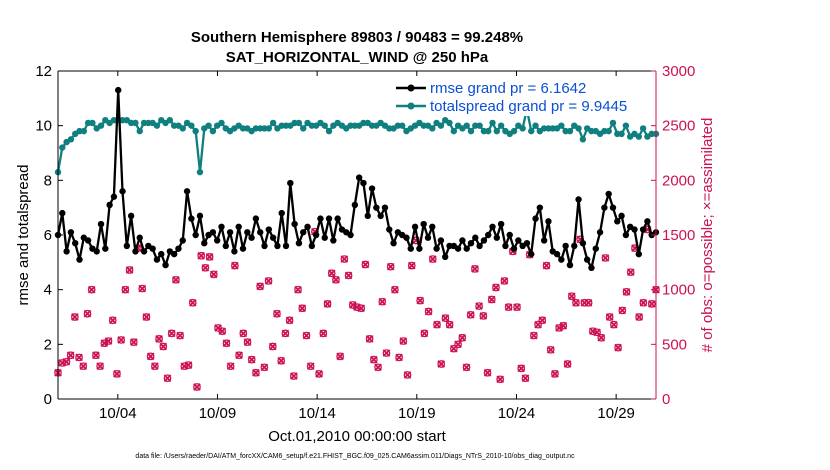 The image size is (830, 470). Describe the element at coordinates (411, 106) in the screenshot. I see `legend-spread-marker` at that location.